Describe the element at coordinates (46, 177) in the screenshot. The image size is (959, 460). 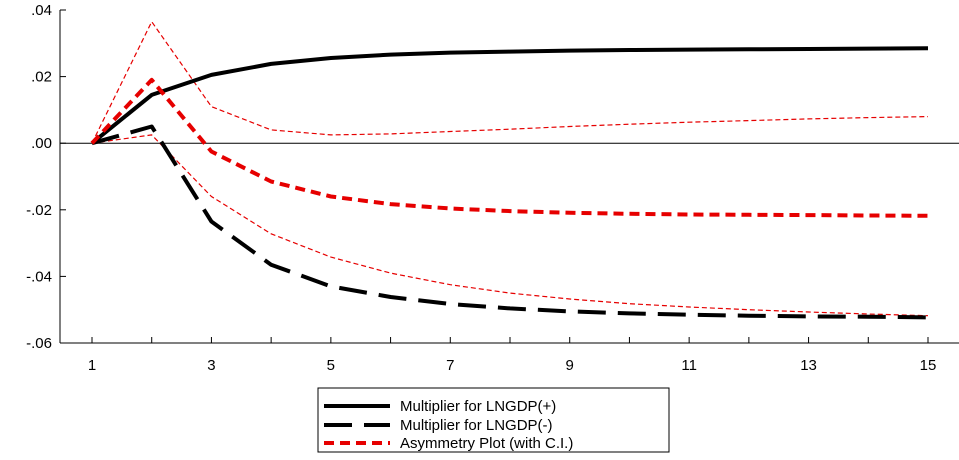
I see `y-ticks: .04 .02 .00 -.02 -.04 -.06` at that location.